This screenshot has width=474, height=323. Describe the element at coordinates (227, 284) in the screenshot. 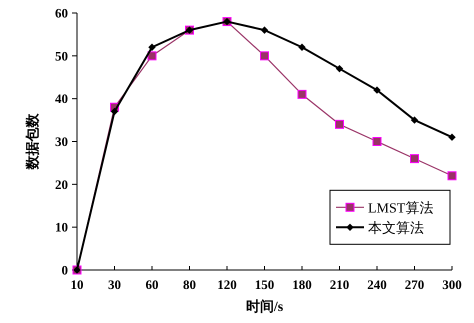

I see `x-tick-label: 120` at that location.